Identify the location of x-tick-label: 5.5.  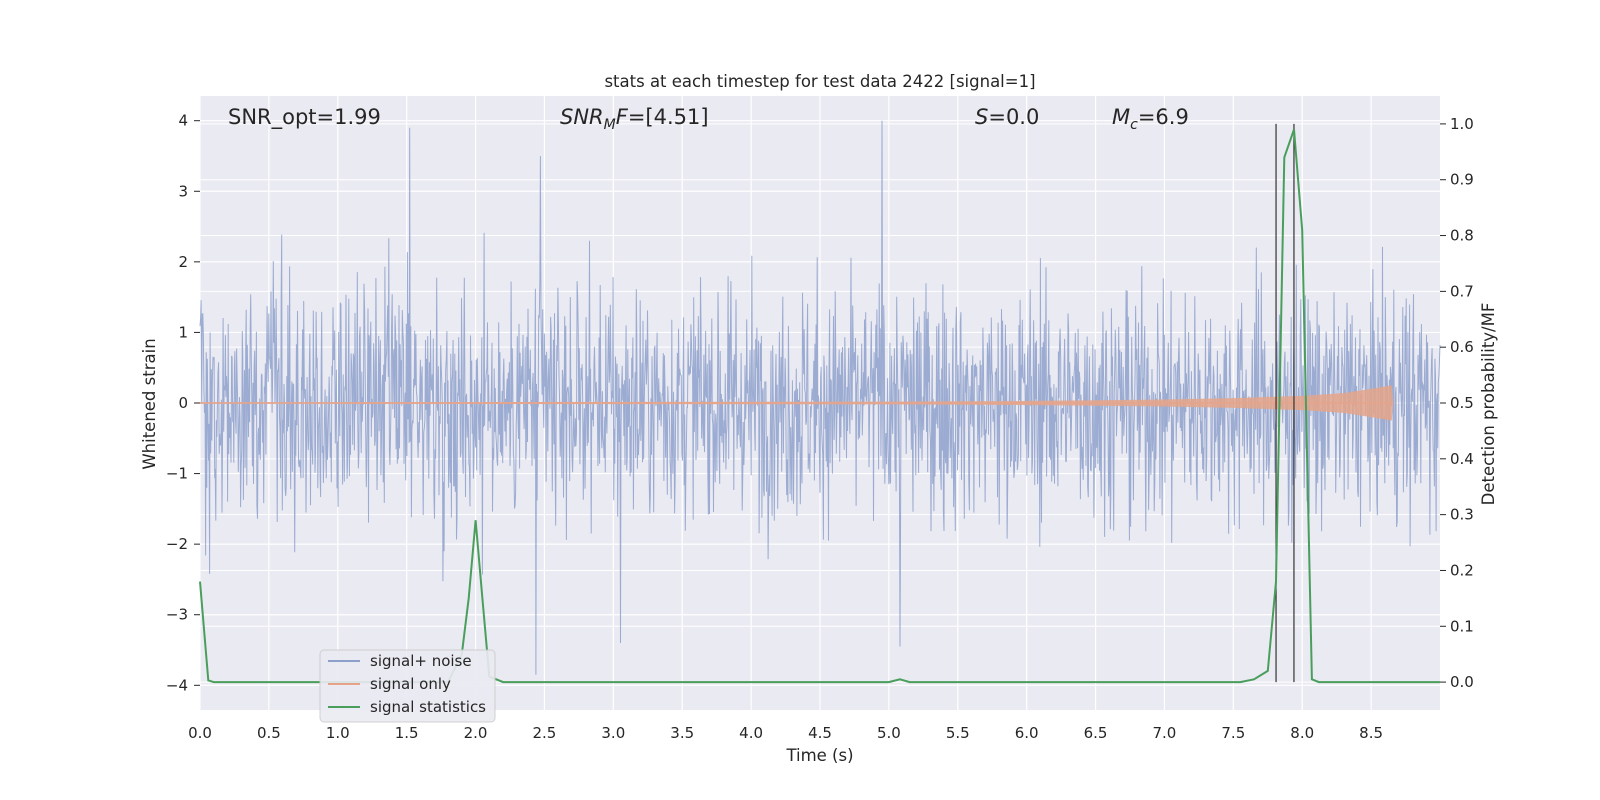
(958, 733).